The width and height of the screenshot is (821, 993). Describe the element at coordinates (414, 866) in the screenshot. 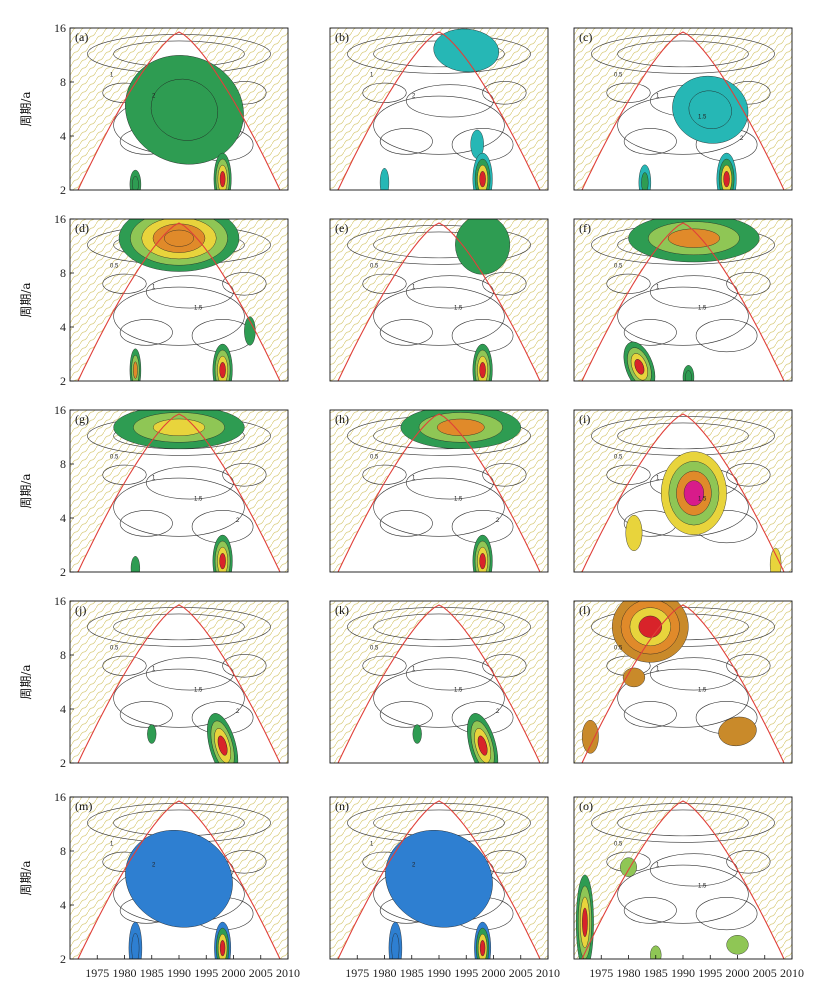

I see `contour-value-label: 2` at that location.